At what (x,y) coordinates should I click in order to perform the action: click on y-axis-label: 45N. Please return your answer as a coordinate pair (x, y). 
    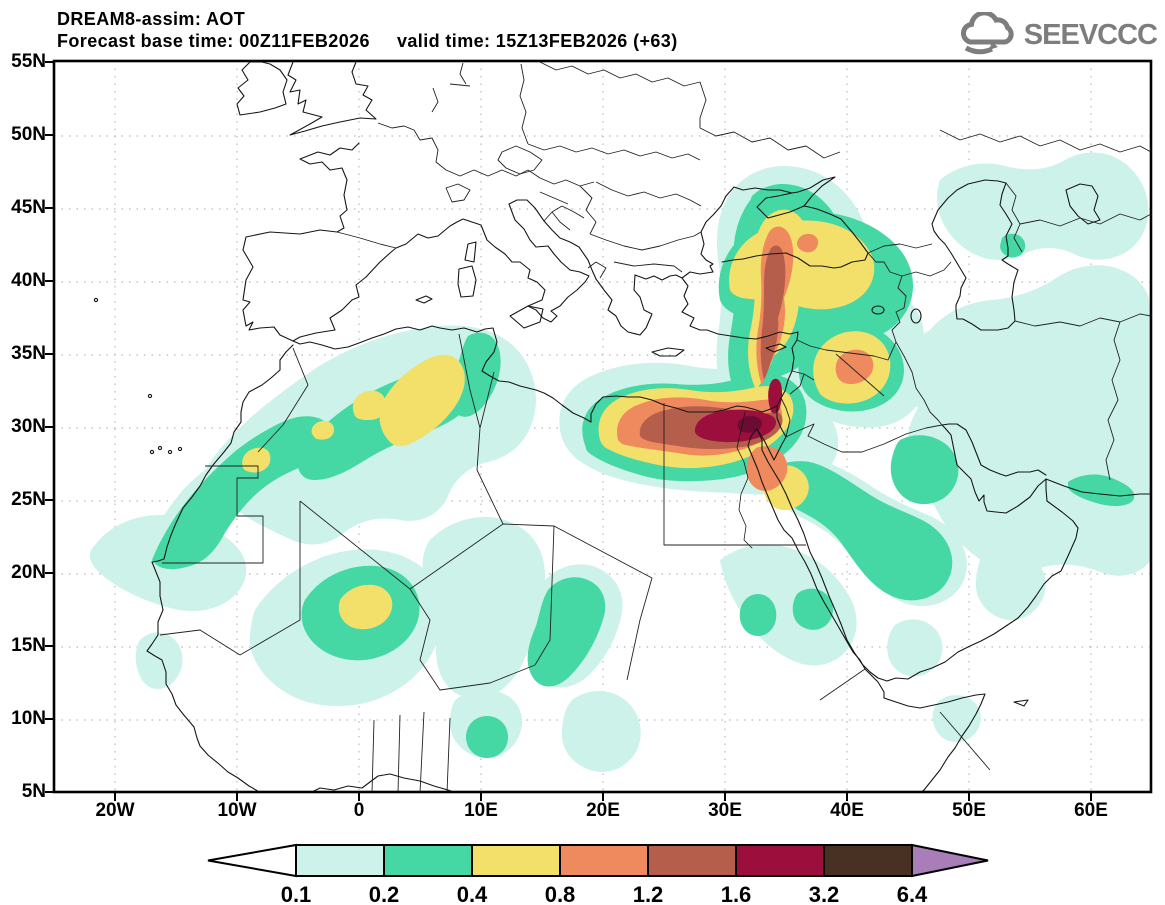
    Looking at the image, I should click on (28, 207).